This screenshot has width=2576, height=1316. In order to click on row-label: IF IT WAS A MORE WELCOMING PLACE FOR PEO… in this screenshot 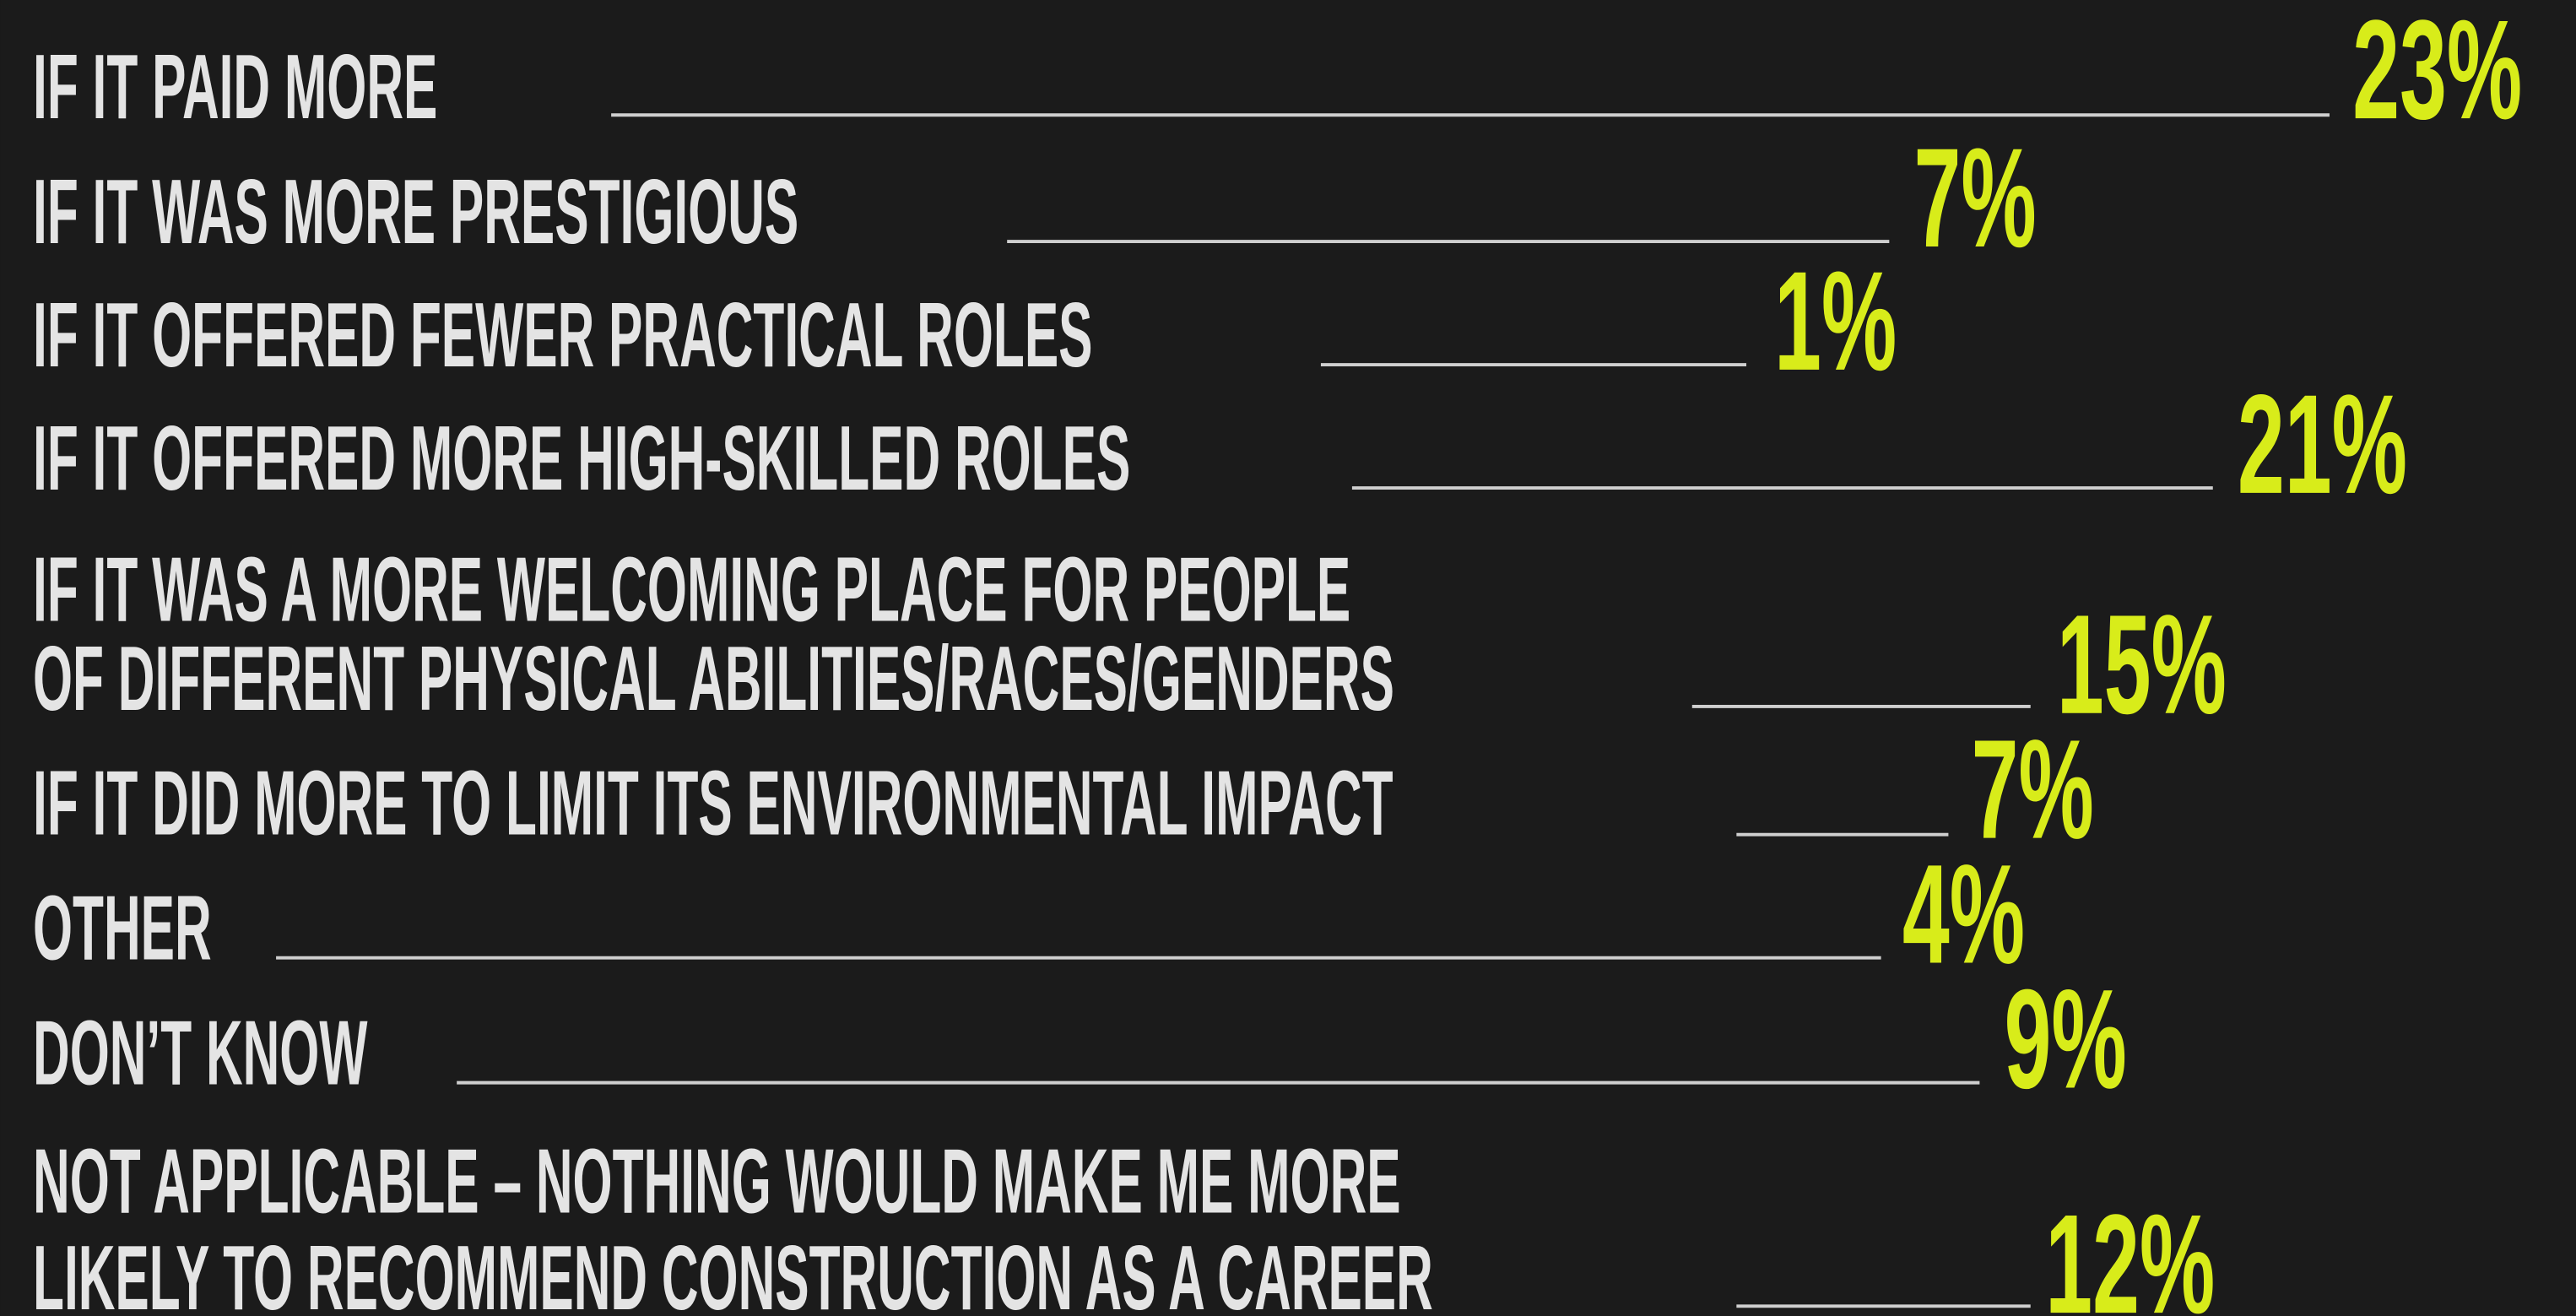, I will do `click(691, 589)`.